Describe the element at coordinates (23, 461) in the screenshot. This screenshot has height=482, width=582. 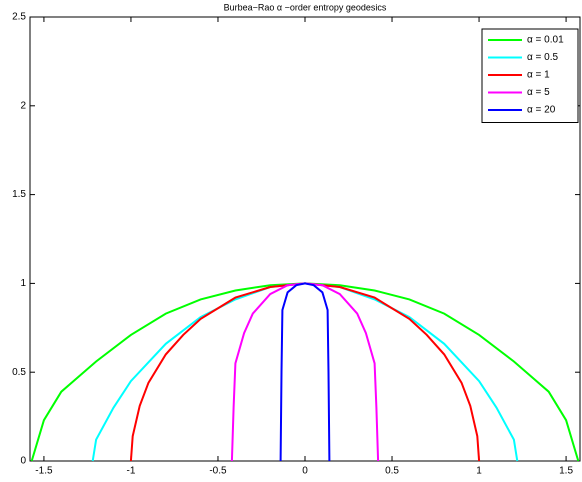
I see `y-tick-label: 0` at that location.